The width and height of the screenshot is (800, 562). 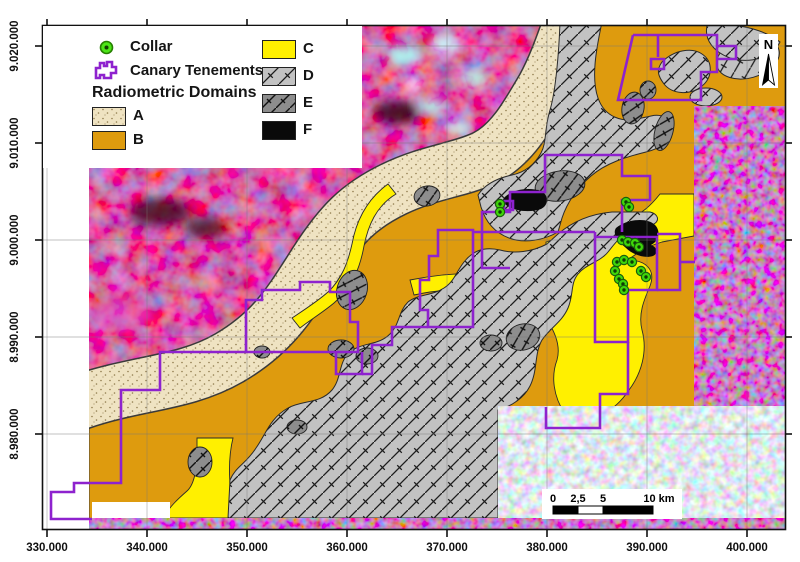 I want to click on scale-bar-white-segment, so click(x=590, y=510).